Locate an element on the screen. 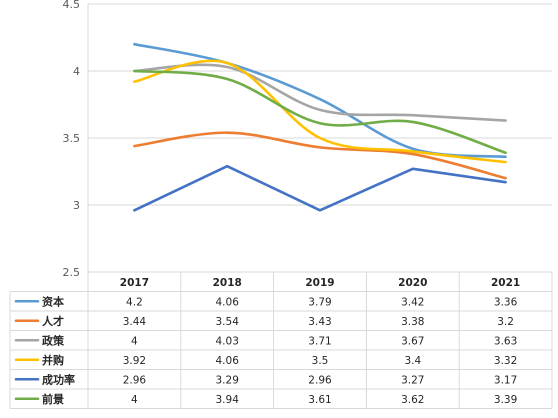  y-tick-label: 3 is located at coordinates (76, 205).